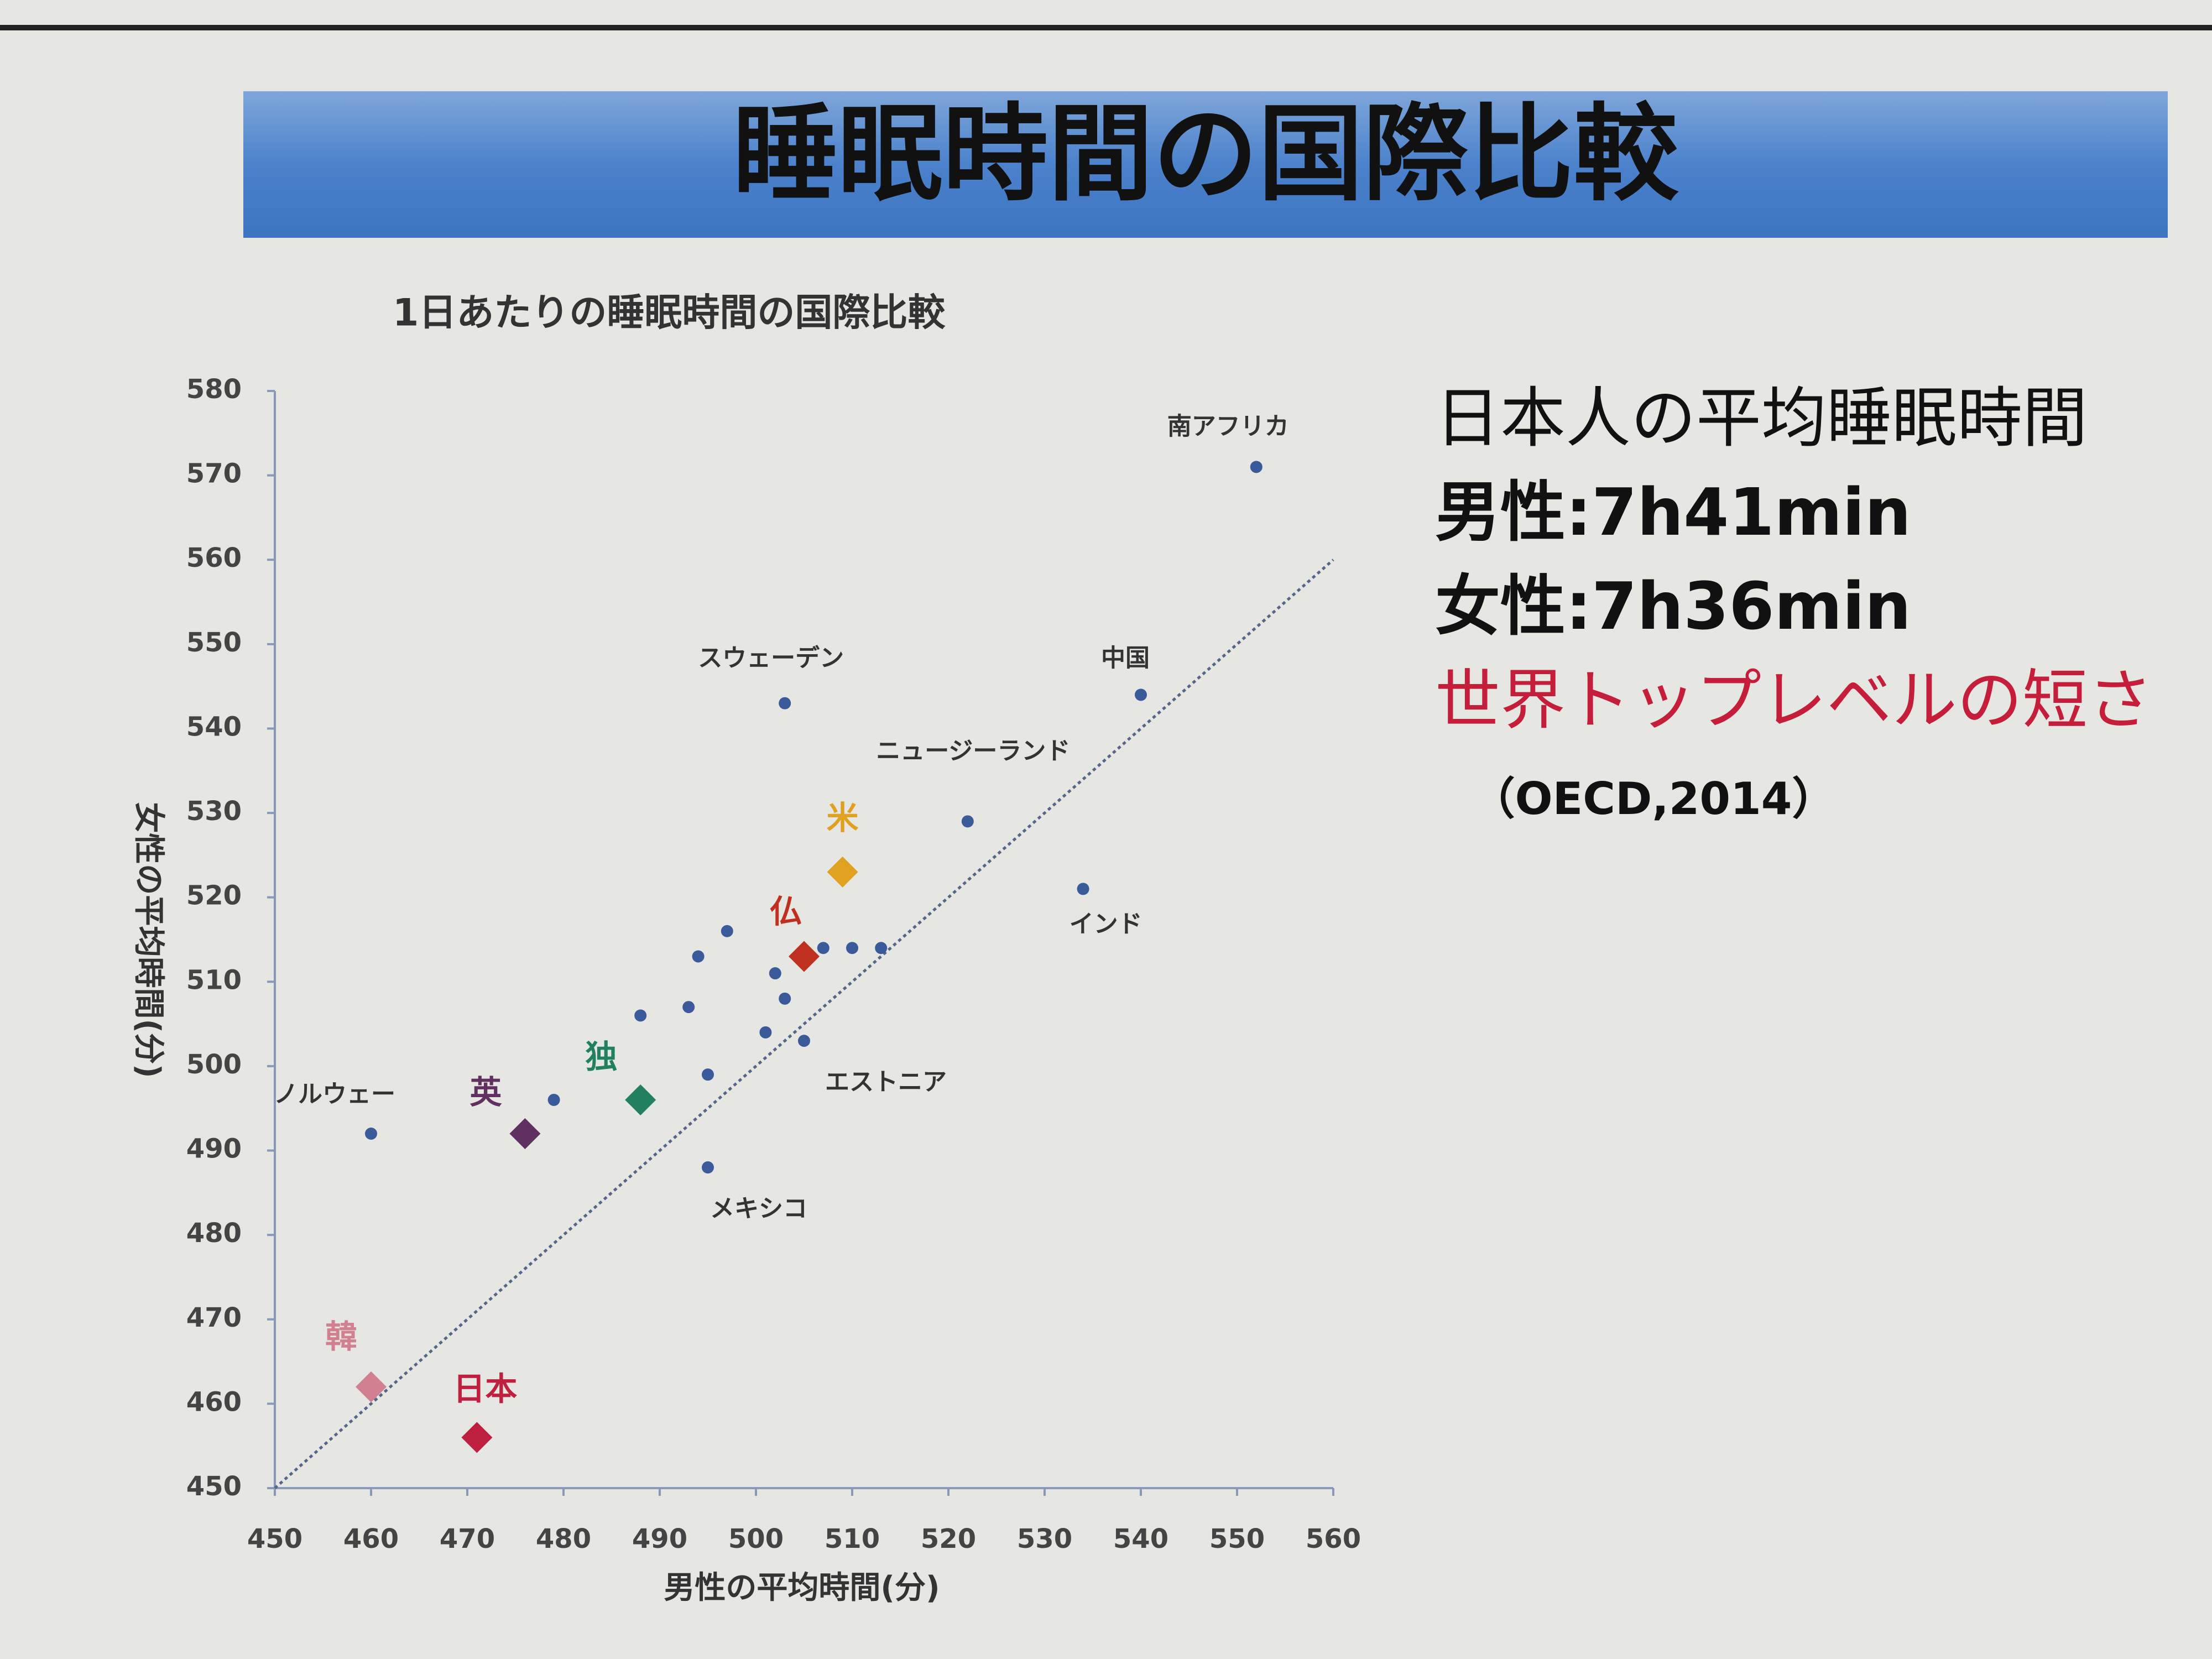 This screenshot has width=2212, height=1659. What do you see at coordinates (275, 1539) in the screenshot?
I see `x-tick-label: 450` at bounding box center [275, 1539].